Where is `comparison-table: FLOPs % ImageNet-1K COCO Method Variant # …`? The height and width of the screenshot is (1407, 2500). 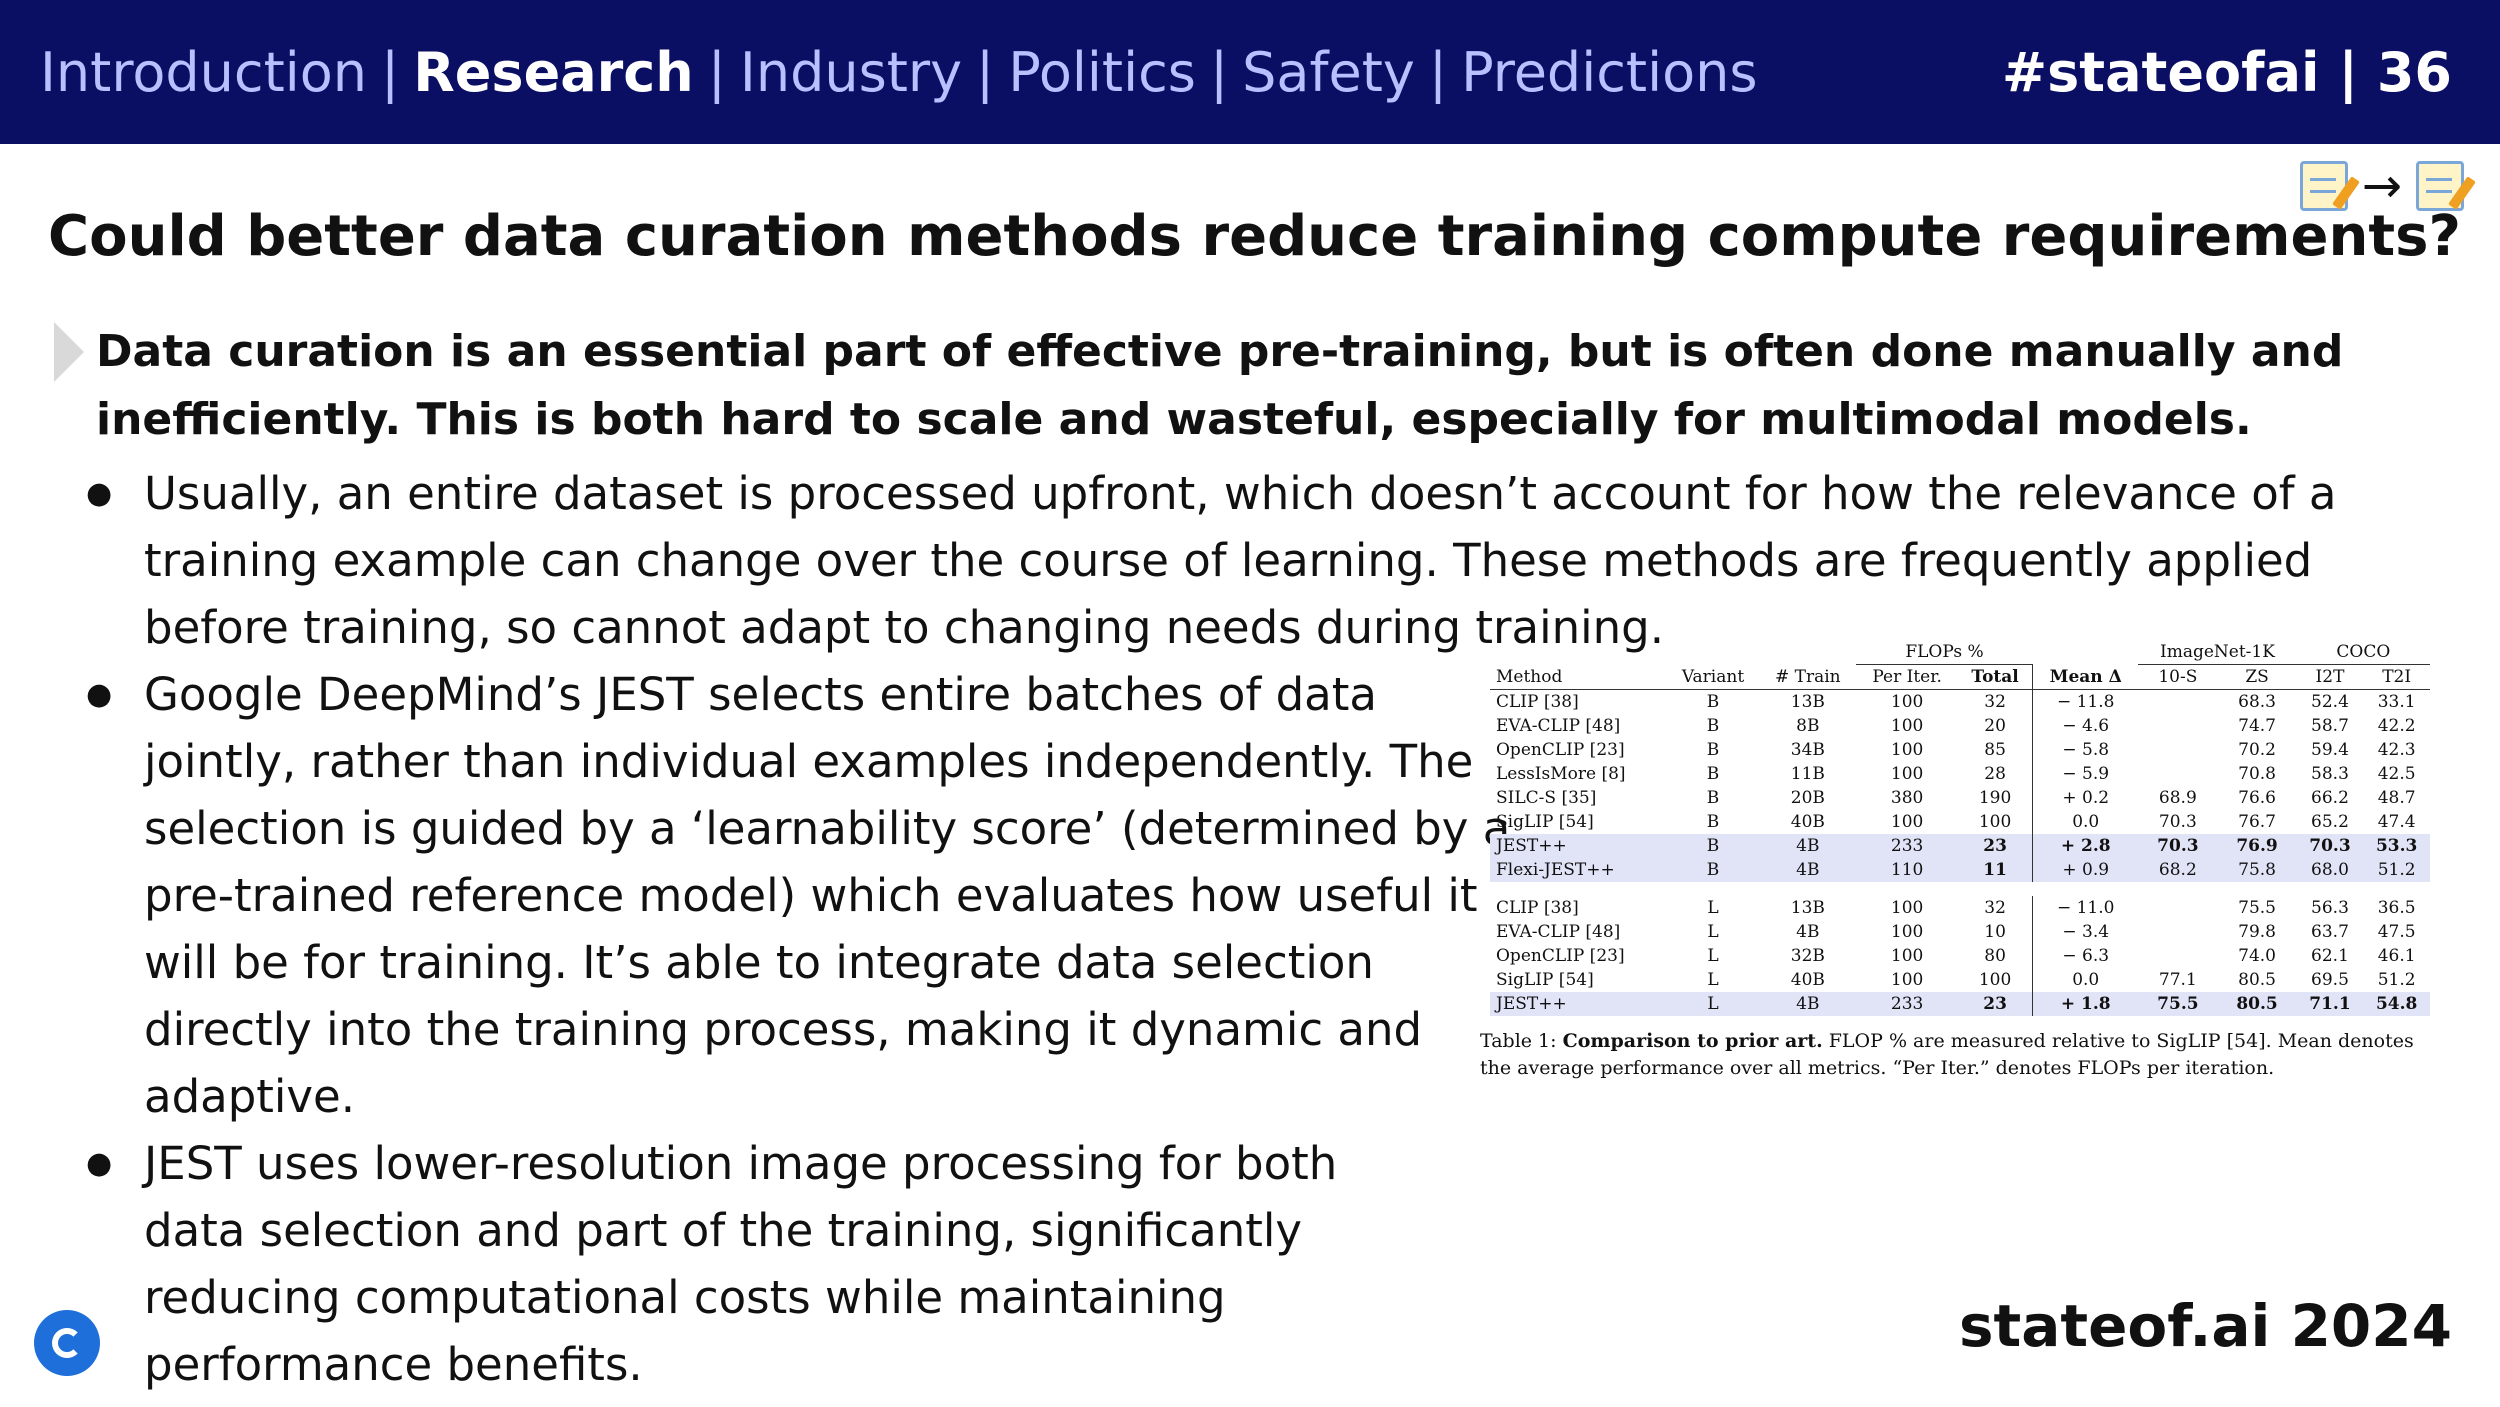
comparison-table: FLOPs % ImageNet-1K COCO Method Variant # … is located at coordinates (1960, 828).